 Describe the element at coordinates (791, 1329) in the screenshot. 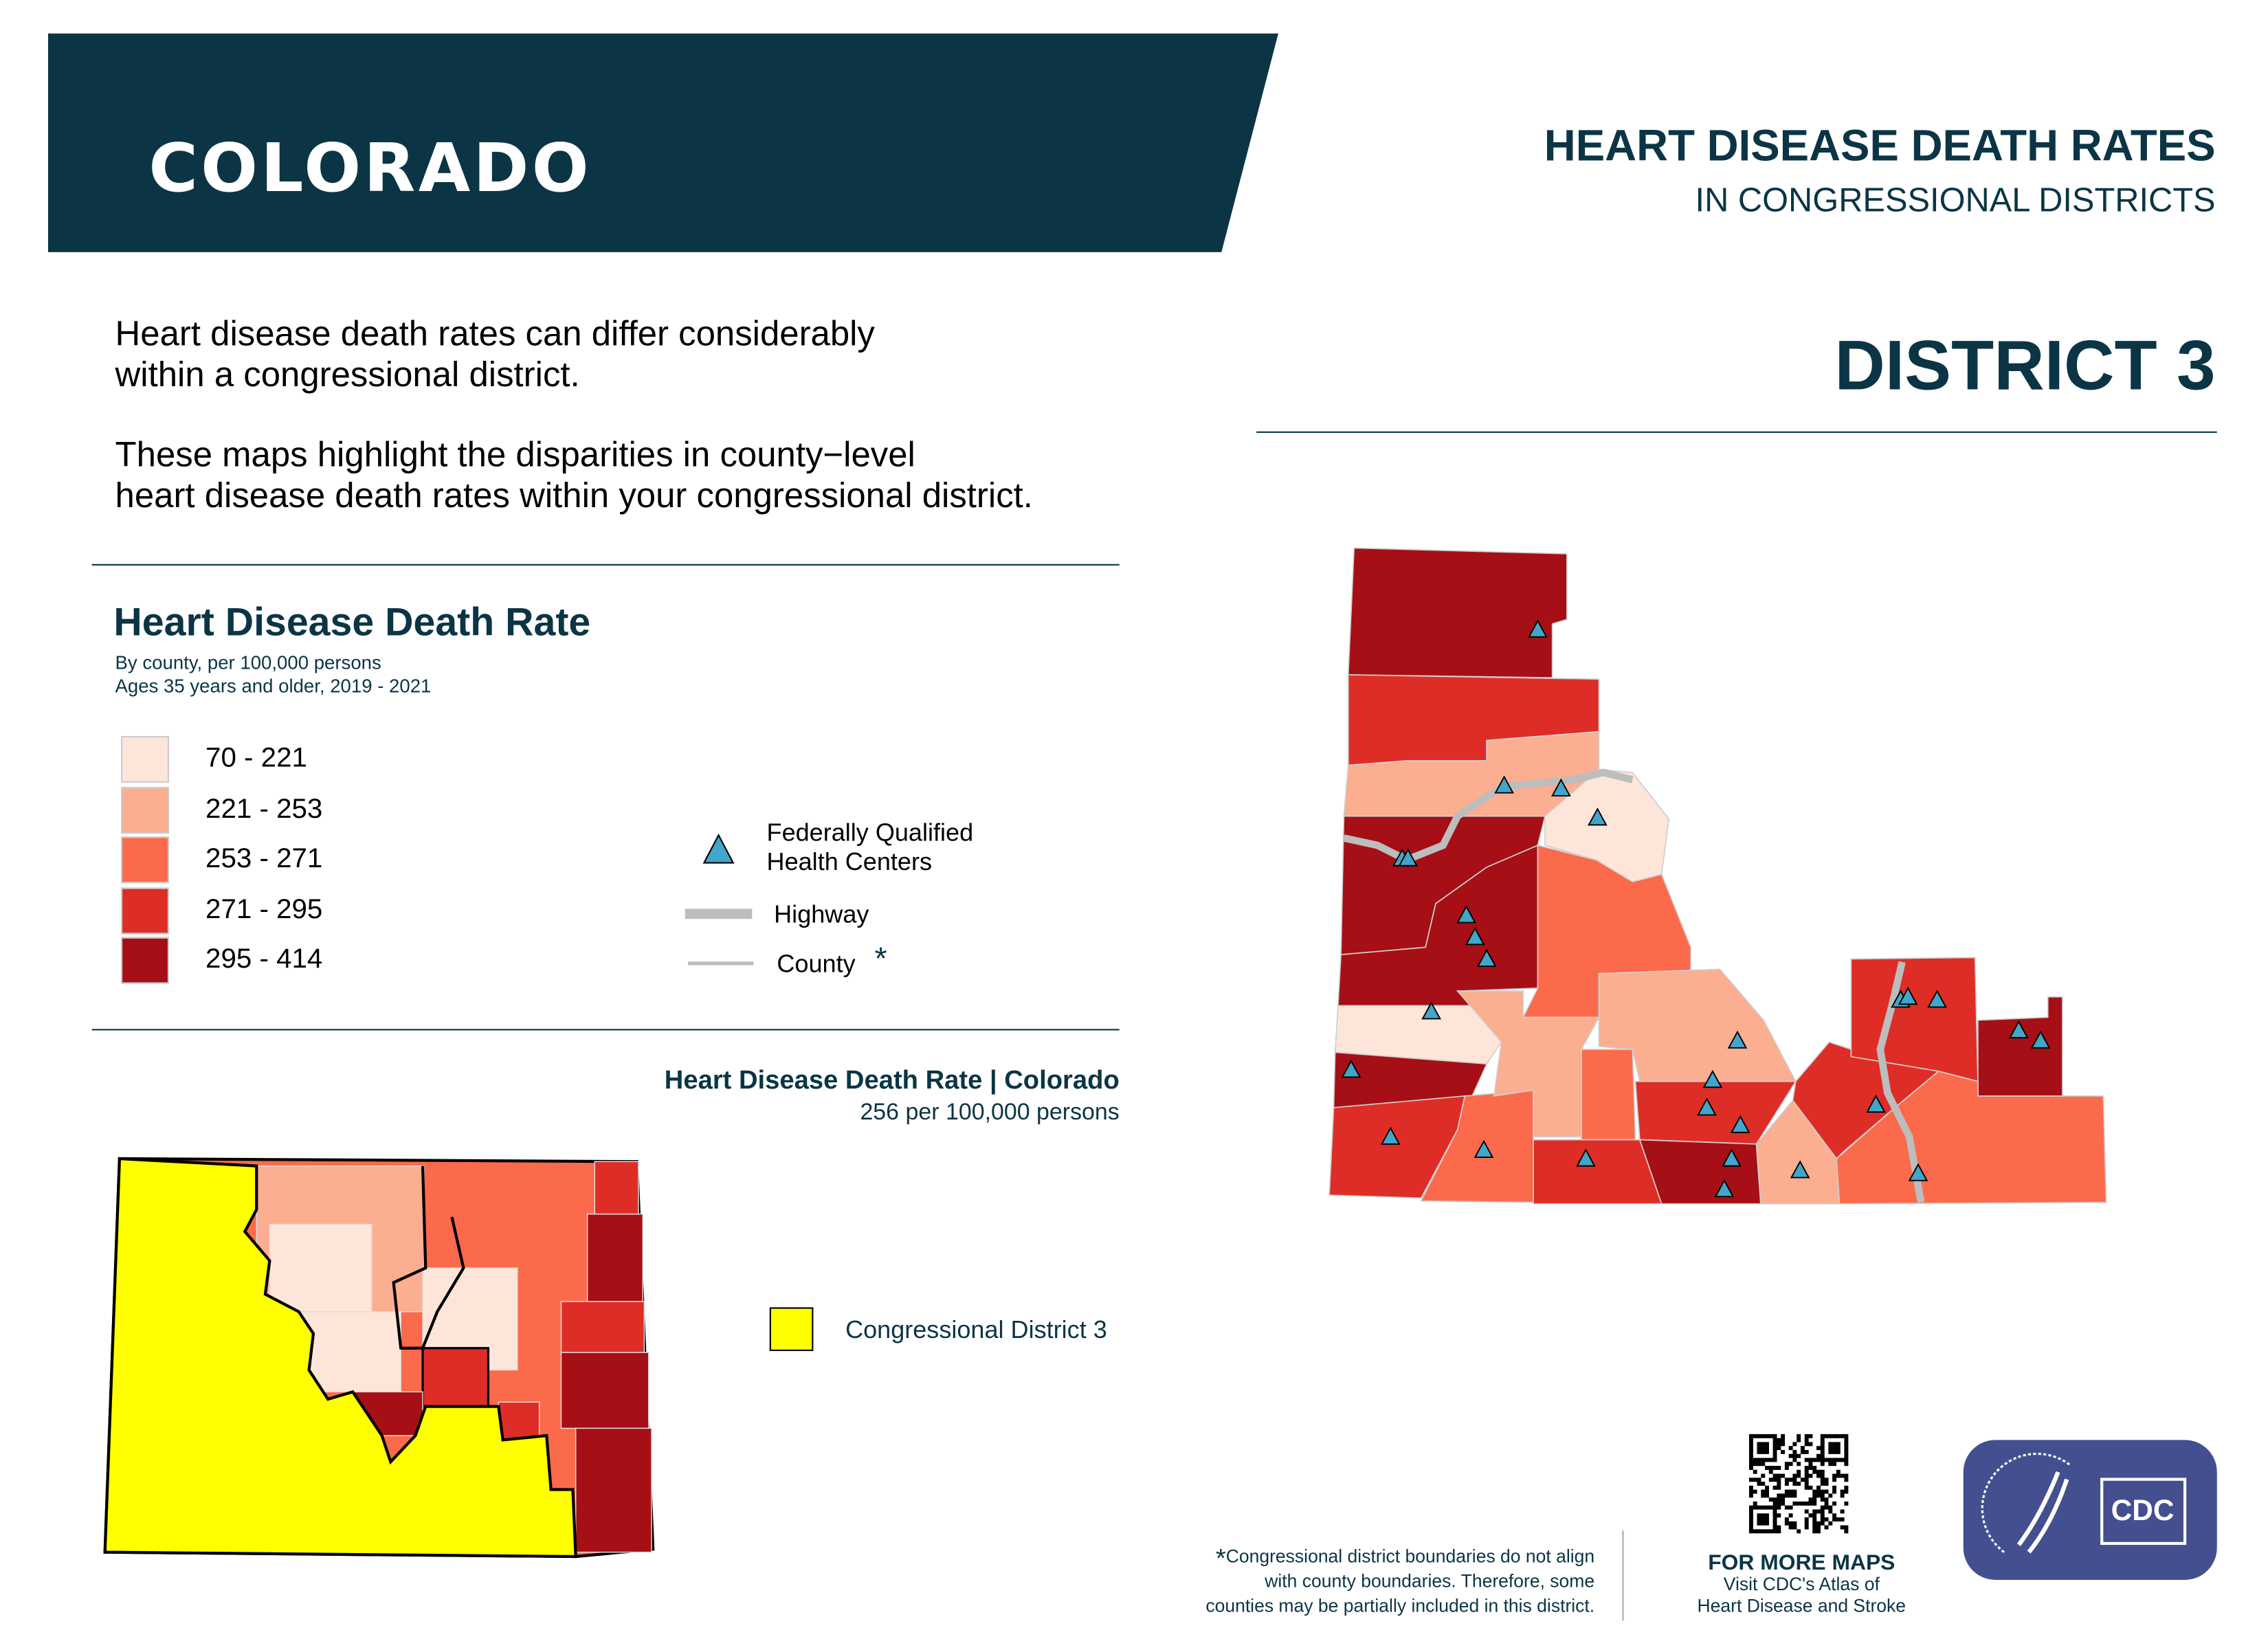

I see `district-legend-swatch` at that location.